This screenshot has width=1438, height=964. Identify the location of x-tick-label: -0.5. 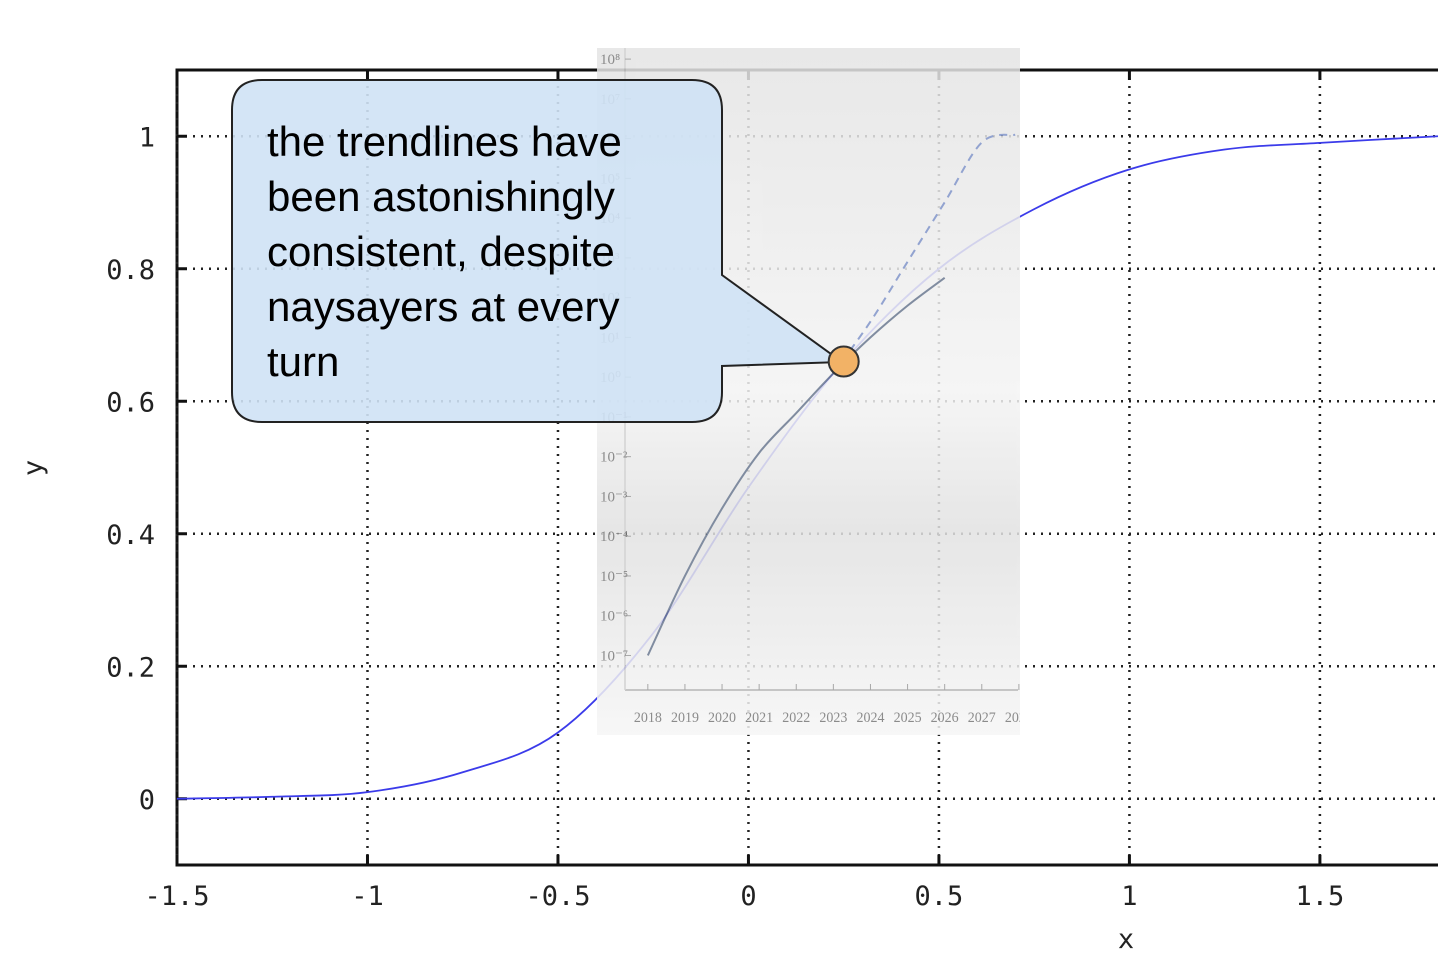
(557, 896).